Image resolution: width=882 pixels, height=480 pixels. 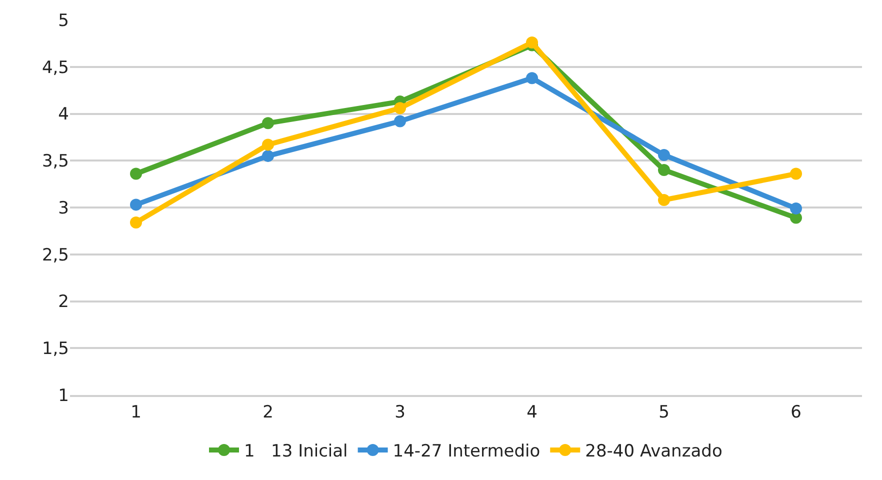 I want to click on x-tick-label: 1, so click(x=136, y=412).